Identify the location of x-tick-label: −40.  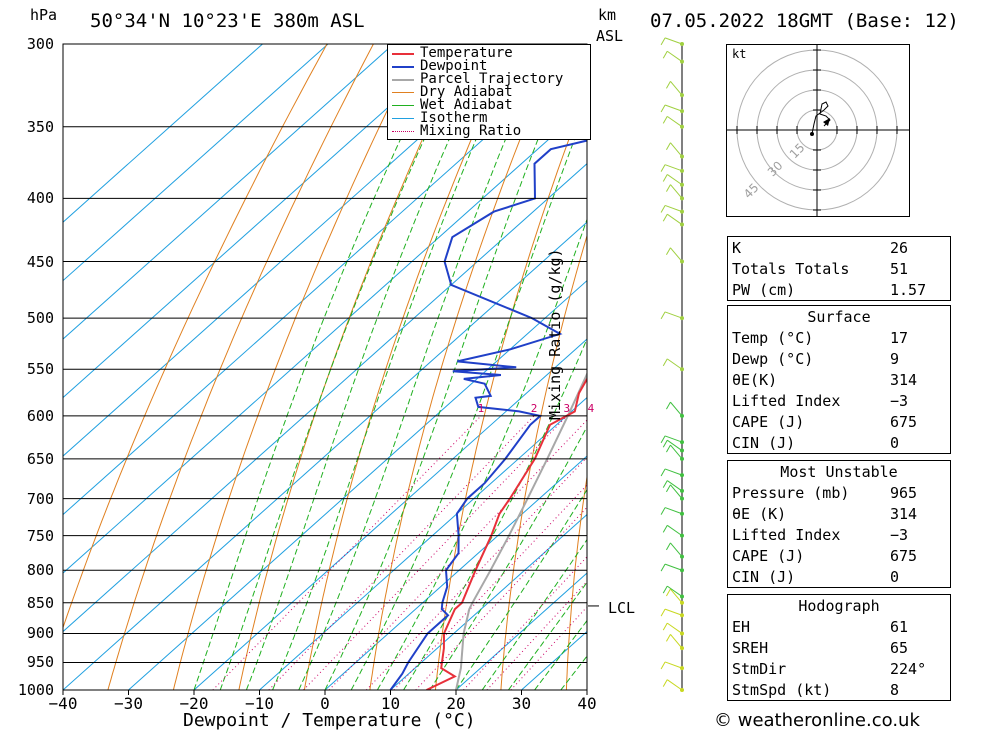
(63, 703).